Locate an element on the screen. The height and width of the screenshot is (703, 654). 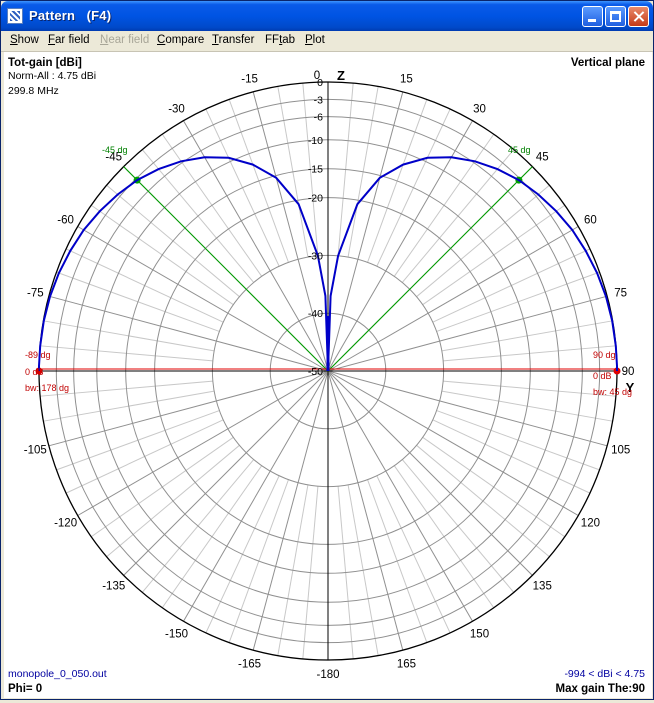
maximize-button is located at coordinates (615, 16).